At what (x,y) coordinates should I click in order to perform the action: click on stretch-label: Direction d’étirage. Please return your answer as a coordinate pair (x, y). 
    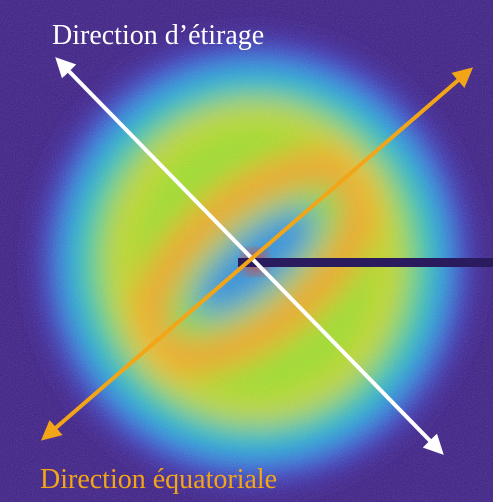
    Looking at the image, I should click on (158, 35).